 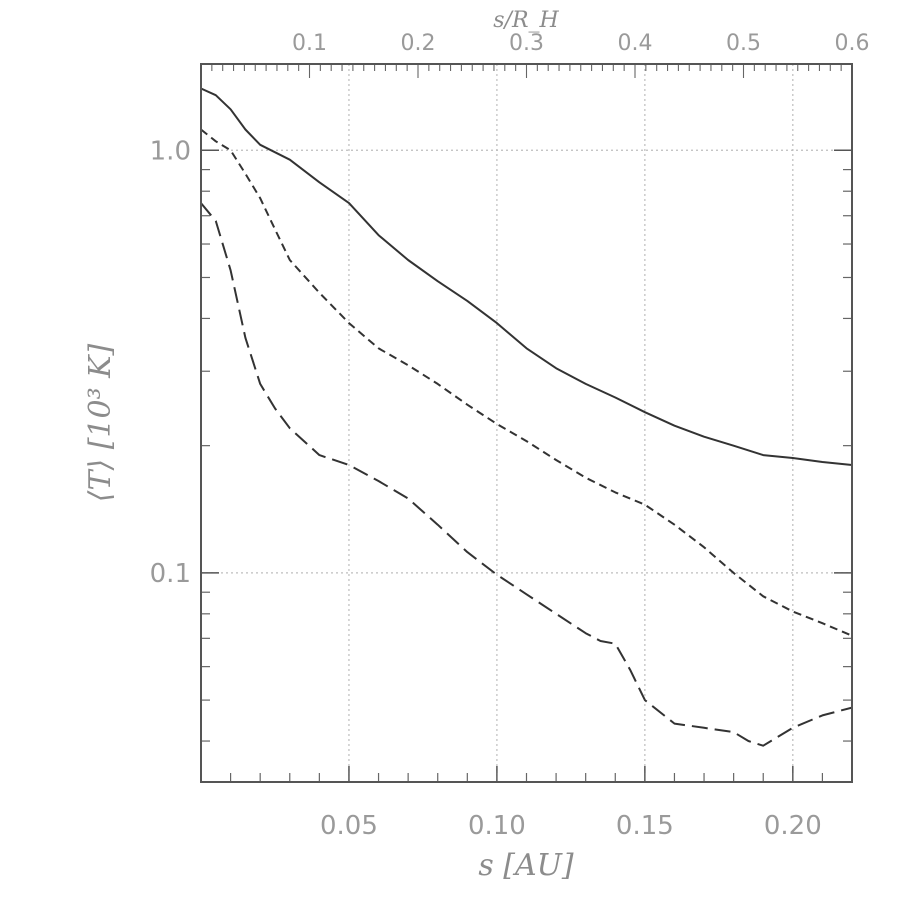 What do you see at coordinates (309, 43) in the screenshot?
I see `x2-tick-label: 0.1` at bounding box center [309, 43].